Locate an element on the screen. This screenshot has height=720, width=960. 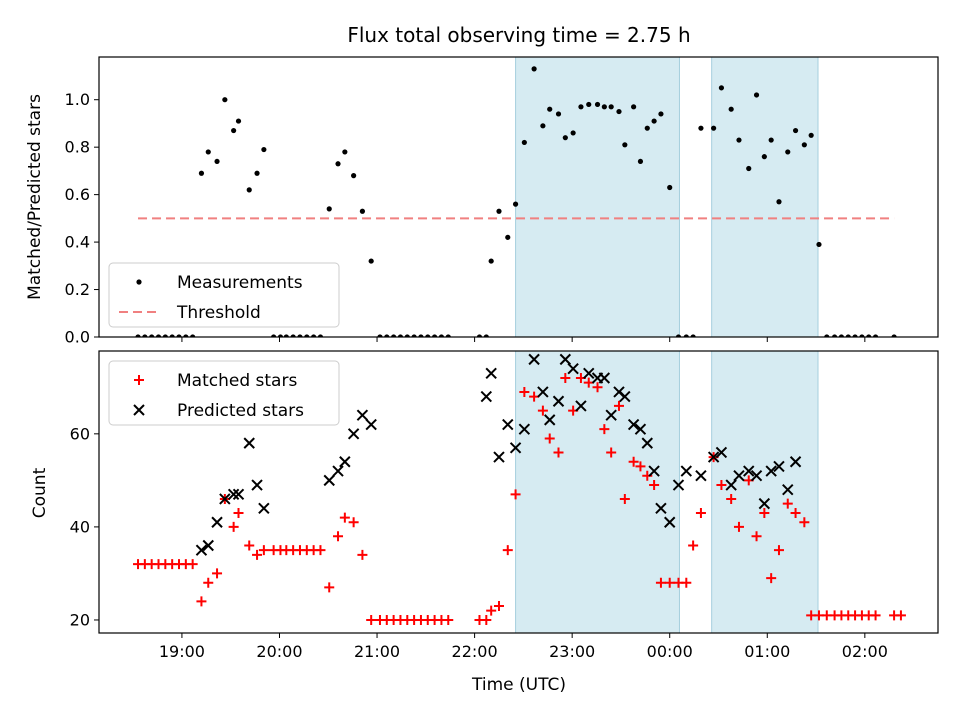
count-y-axis-label: Count is located at coordinates (40, 492).